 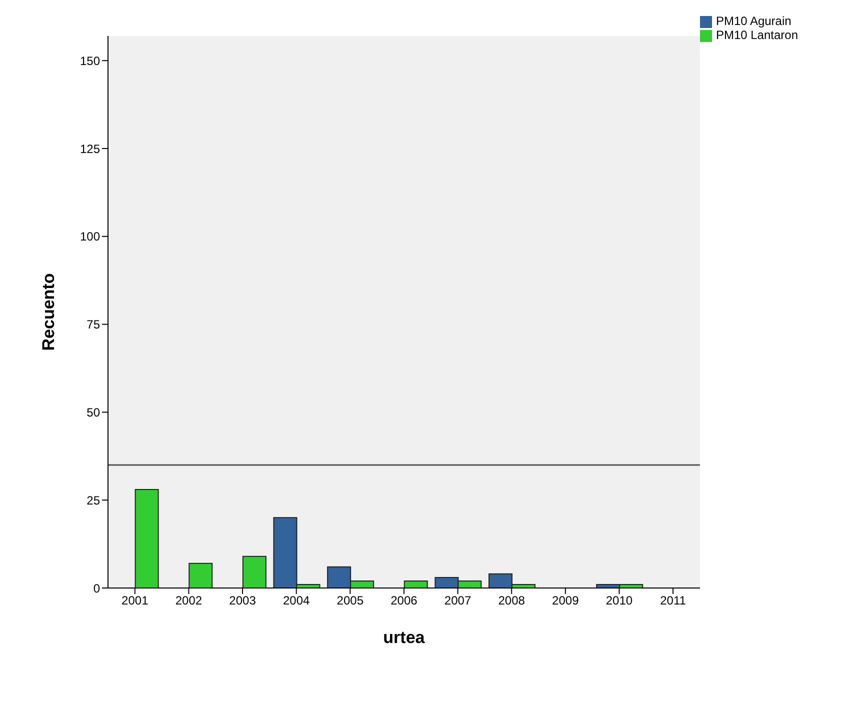 What do you see at coordinates (754, 21) in the screenshot?
I see `legend-label: PM10 Agurain` at bounding box center [754, 21].